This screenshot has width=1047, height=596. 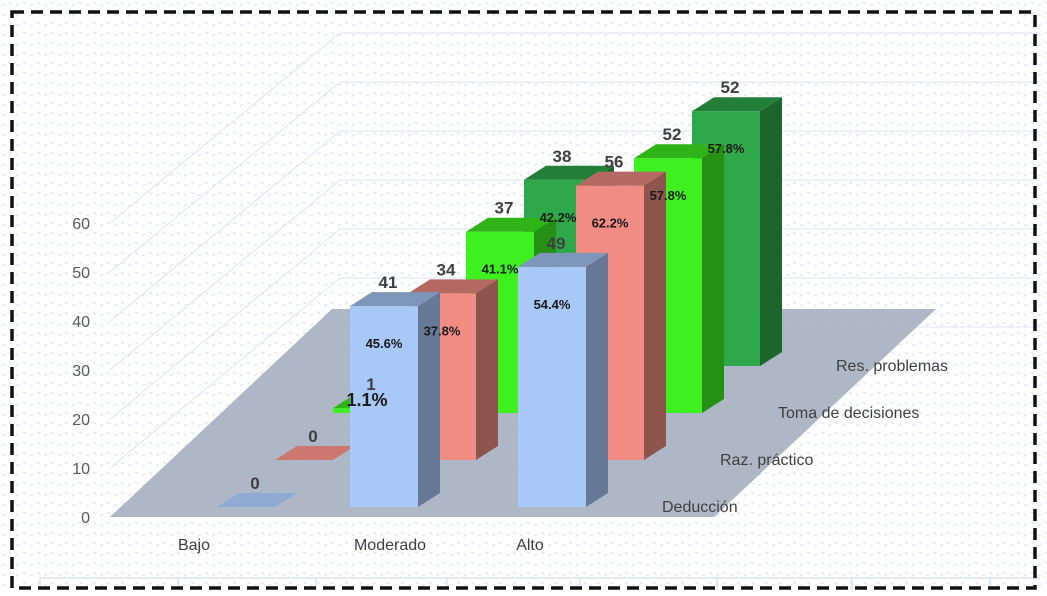 I want to click on percent-label: 41.1%, so click(x=500, y=269).